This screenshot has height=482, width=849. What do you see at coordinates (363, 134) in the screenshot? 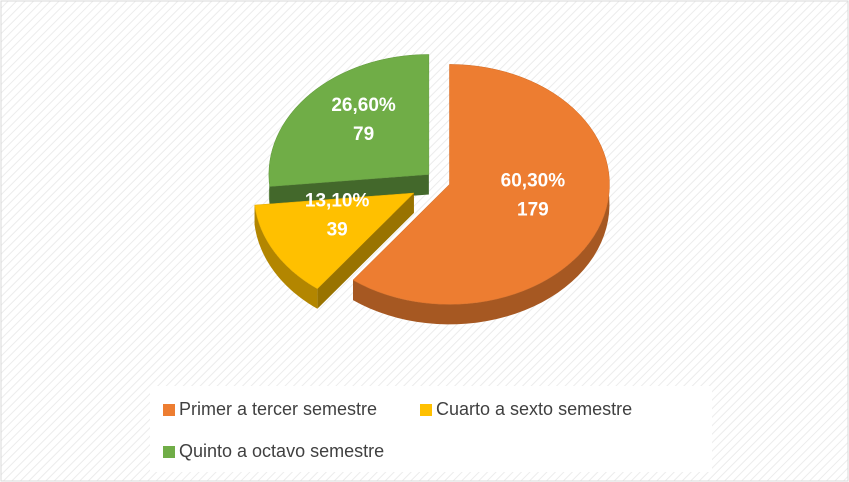
I see `data-label: 79` at bounding box center [363, 134].